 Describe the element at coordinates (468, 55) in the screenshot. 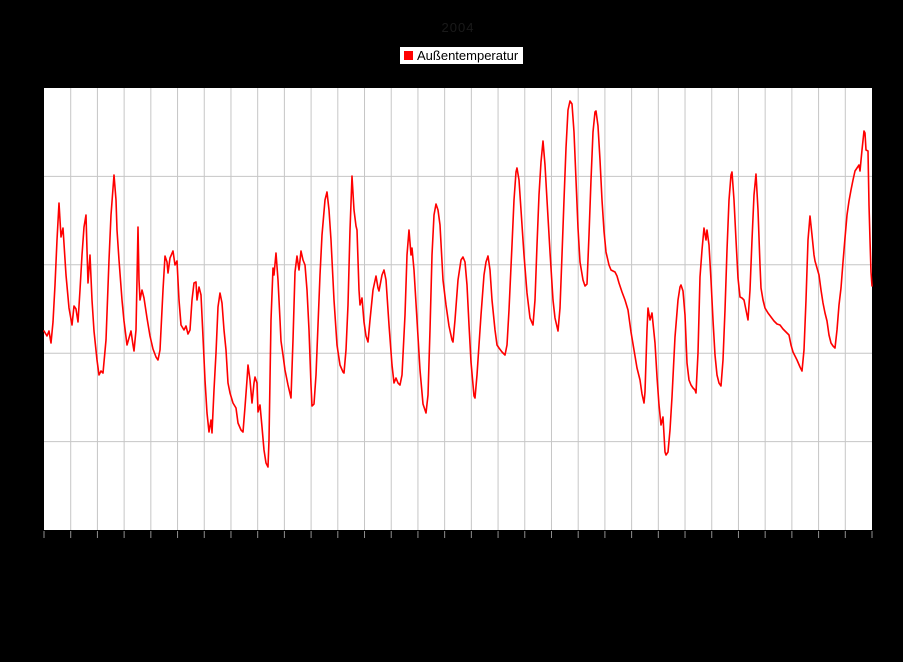

I see `legend-label: Außentemperatur` at that location.